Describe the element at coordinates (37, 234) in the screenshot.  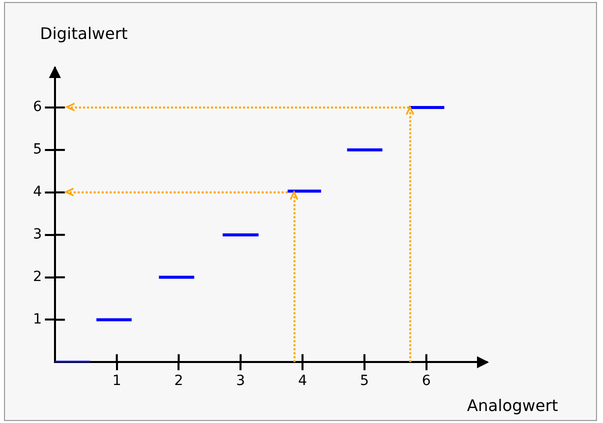
I see `y-tick-label: 3` at that location.